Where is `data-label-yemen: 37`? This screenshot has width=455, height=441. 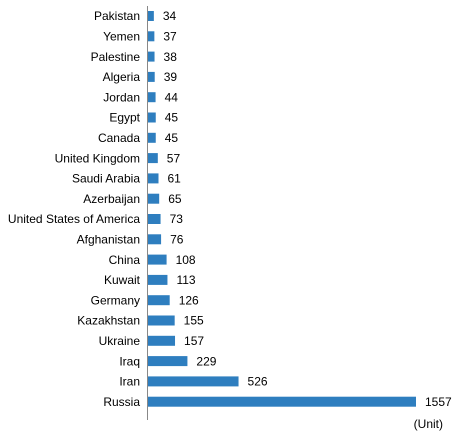
data-label-yemen: 37 is located at coordinates (170, 37).